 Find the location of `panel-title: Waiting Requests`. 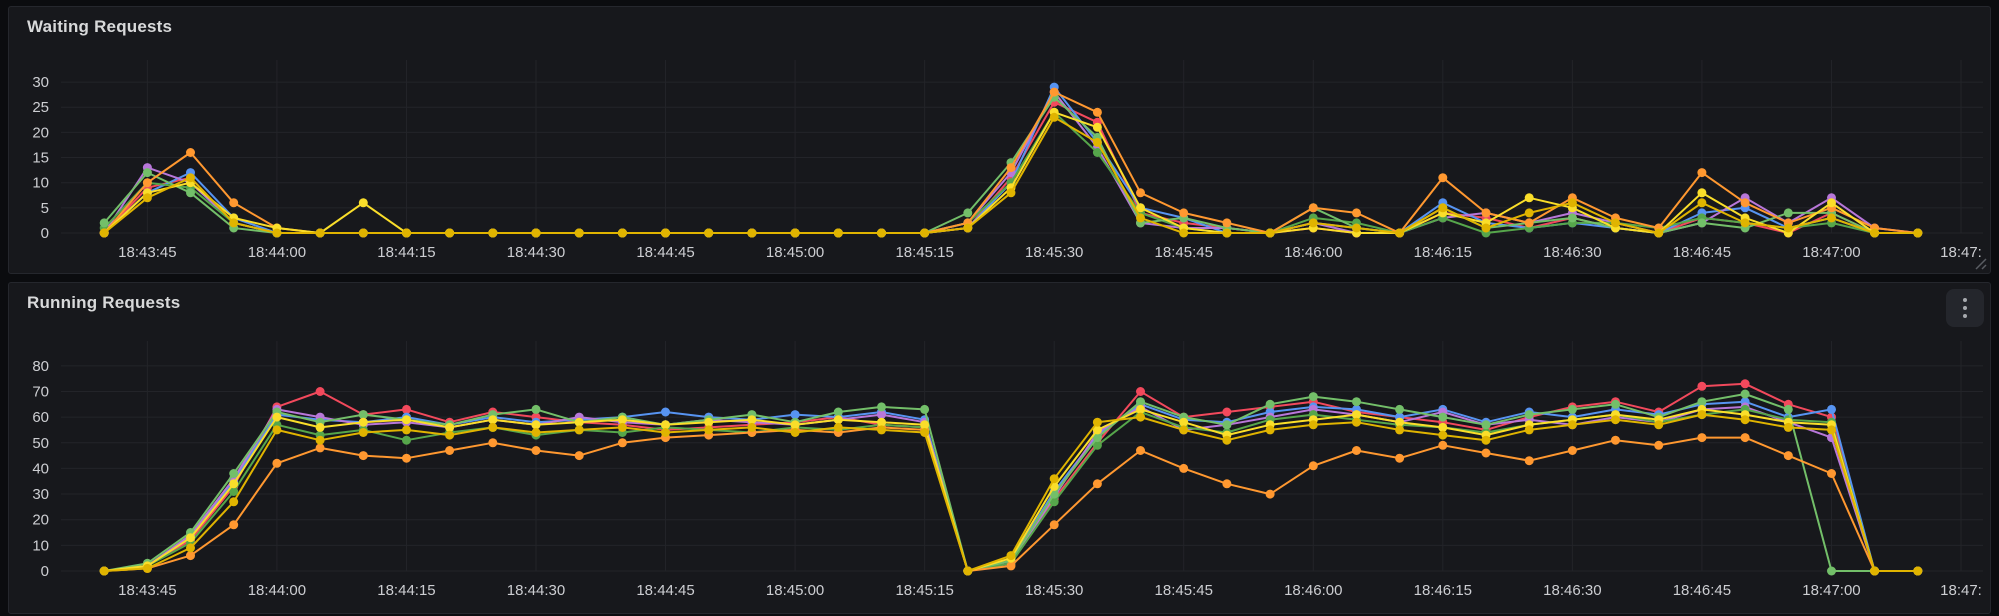

panel-title: Waiting Requests is located at coordinates (100, 26).